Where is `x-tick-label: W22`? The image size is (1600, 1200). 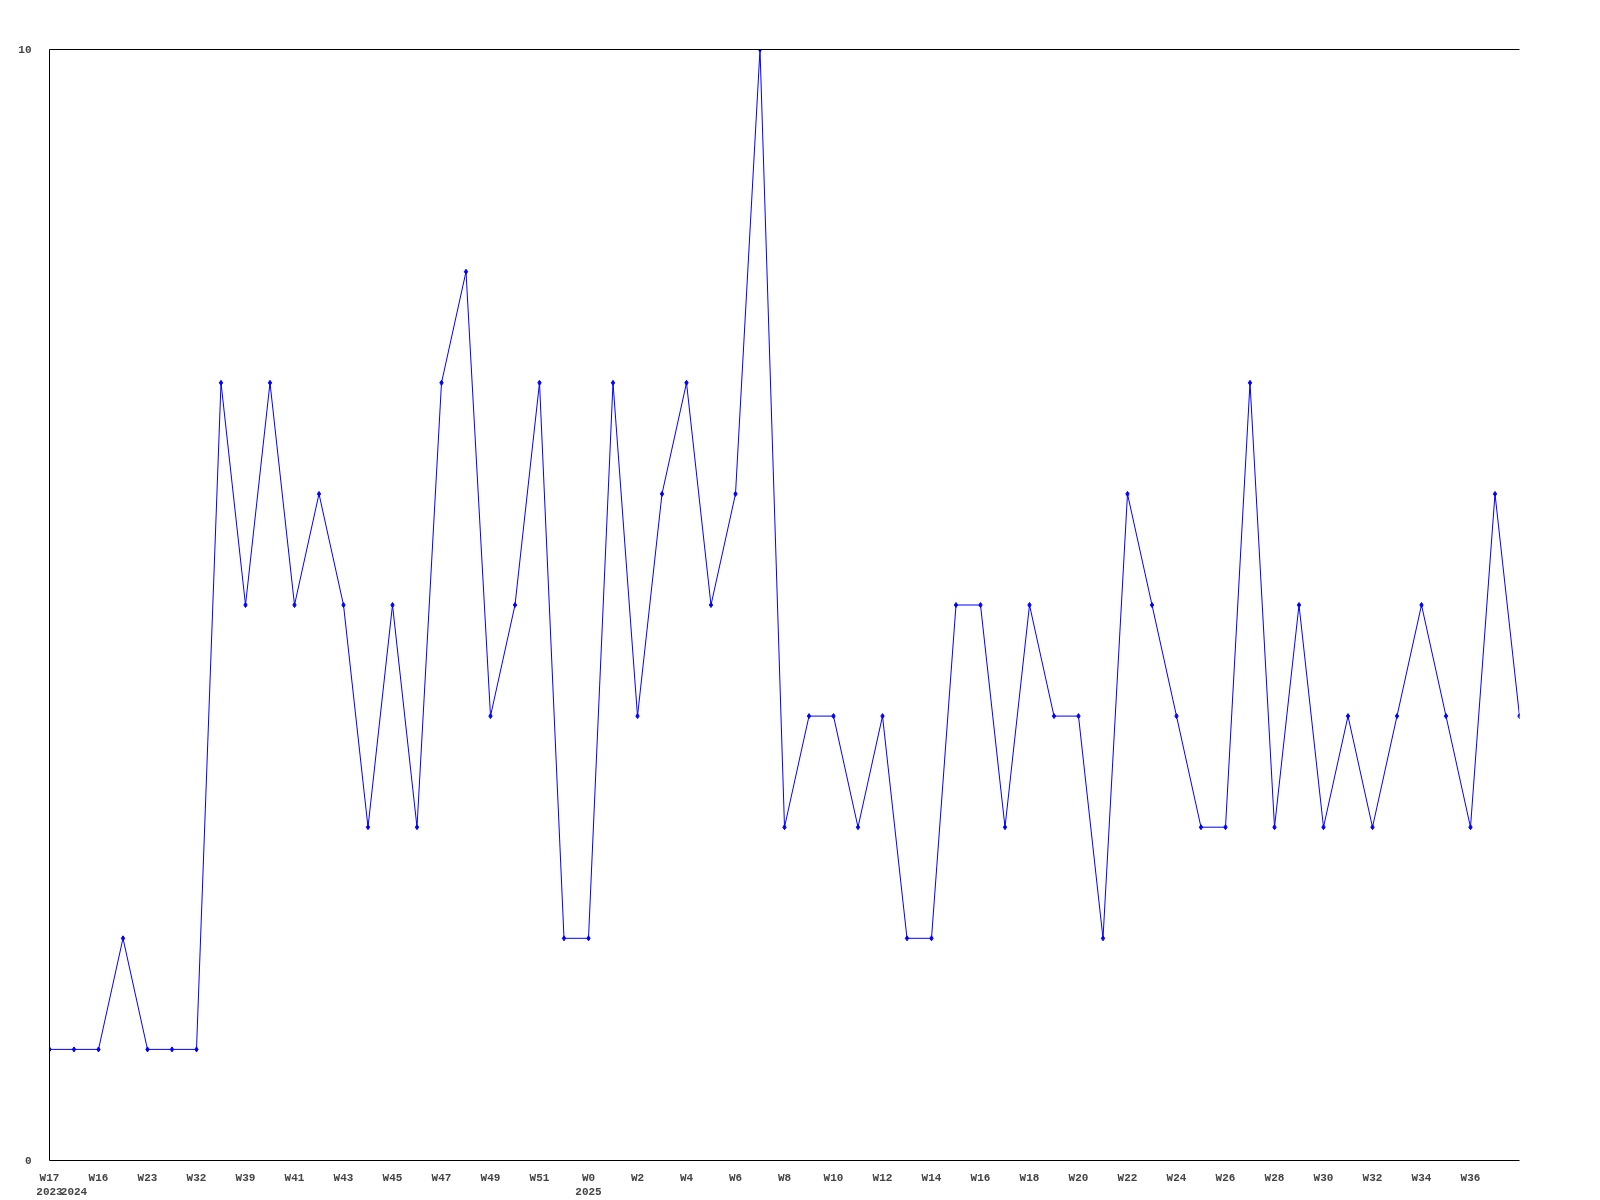 x-tick-label: W22 is located at coordinates (1127, 1177).